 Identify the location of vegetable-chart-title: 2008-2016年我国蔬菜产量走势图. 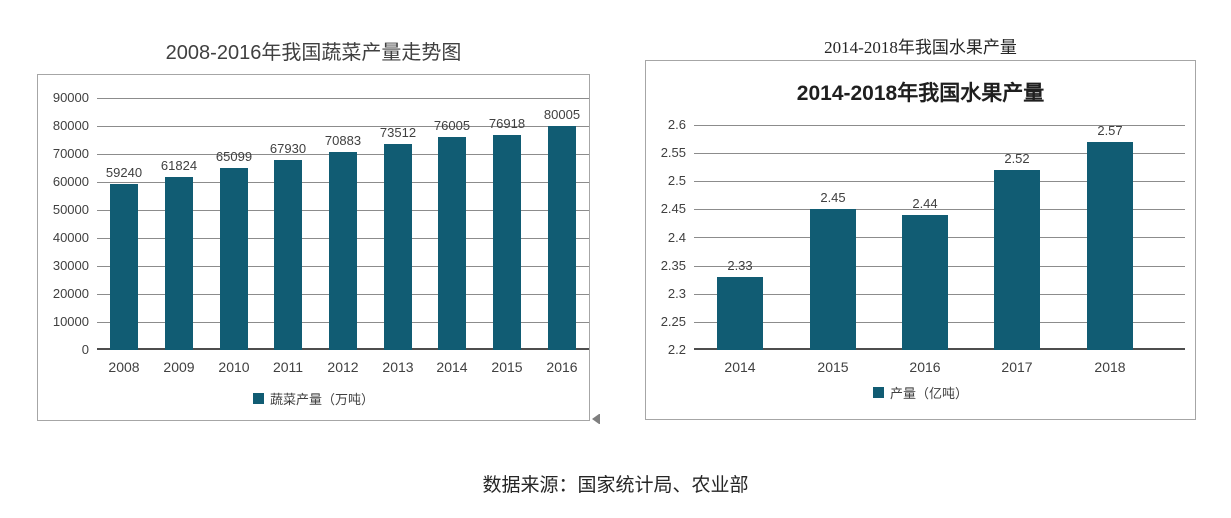
(313, 53).